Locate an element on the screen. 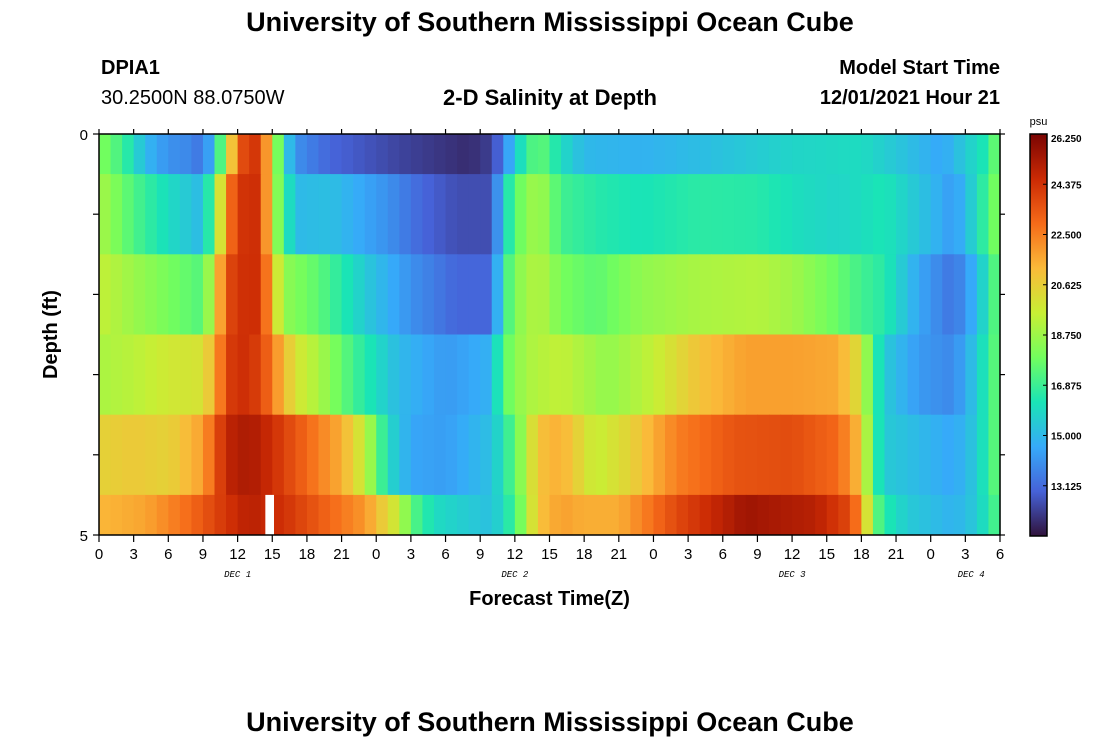 This screenshot has width=1100, height=750. colorbar-tick-label: 24.375 is located at coordinates (1066, 185).